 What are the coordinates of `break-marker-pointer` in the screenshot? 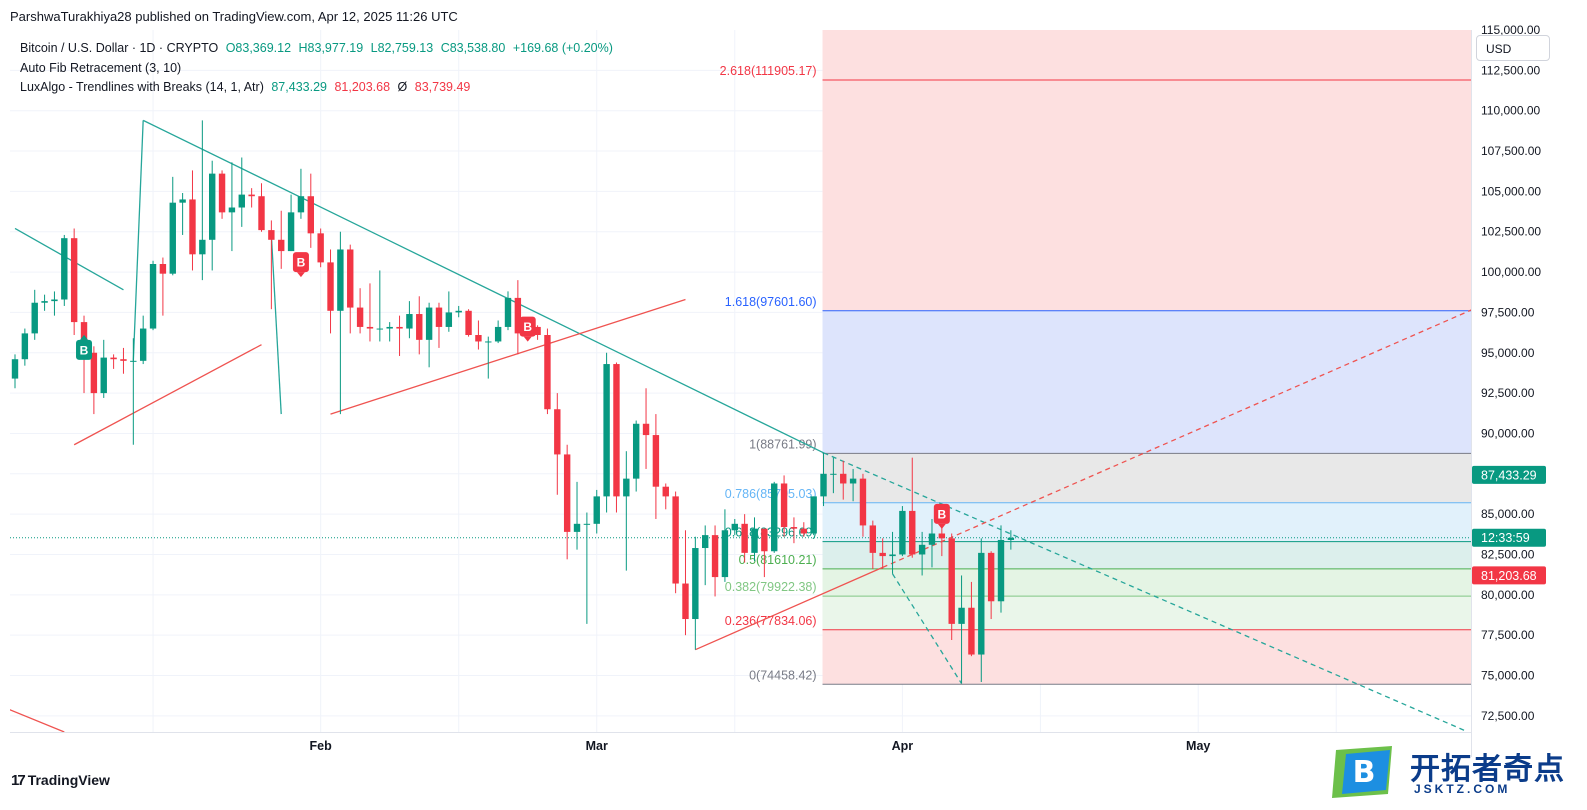 It's located at (300, 275).